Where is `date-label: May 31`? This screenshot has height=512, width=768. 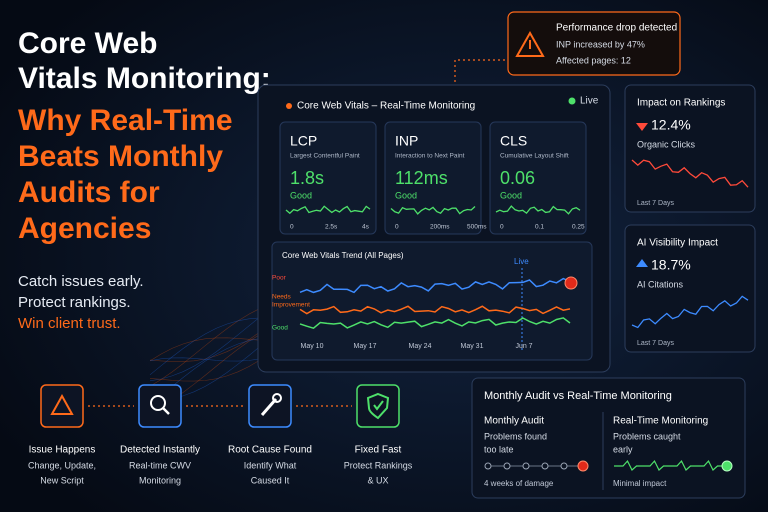 date-label: May 31 is located at coordinates (472, 346).